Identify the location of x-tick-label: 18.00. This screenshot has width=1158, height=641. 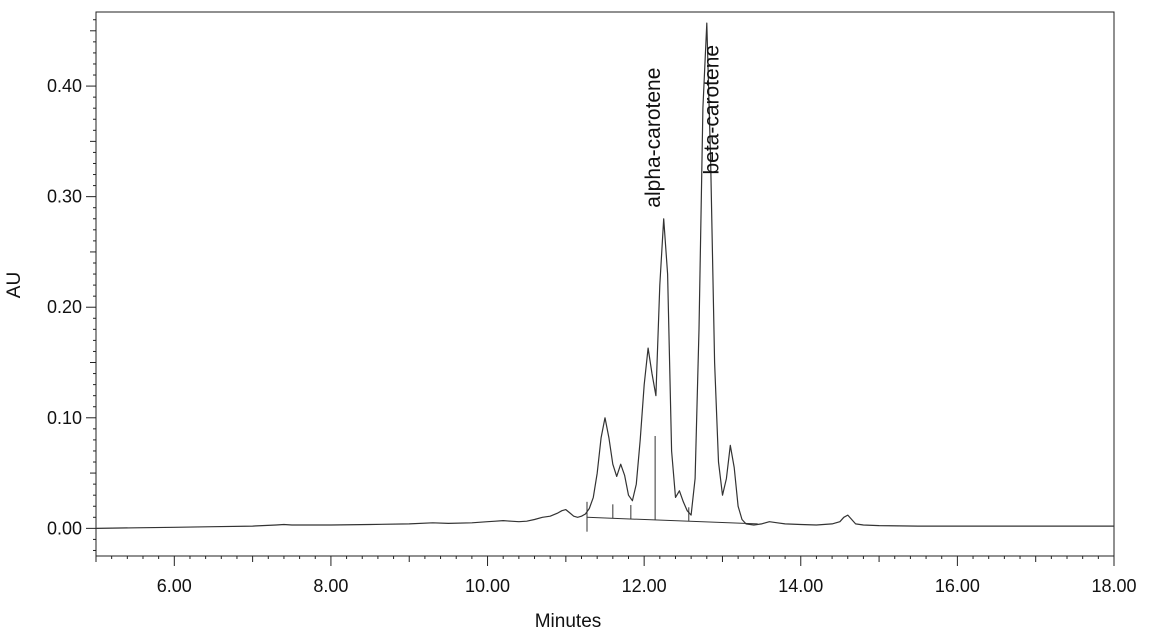
(1113, 586).